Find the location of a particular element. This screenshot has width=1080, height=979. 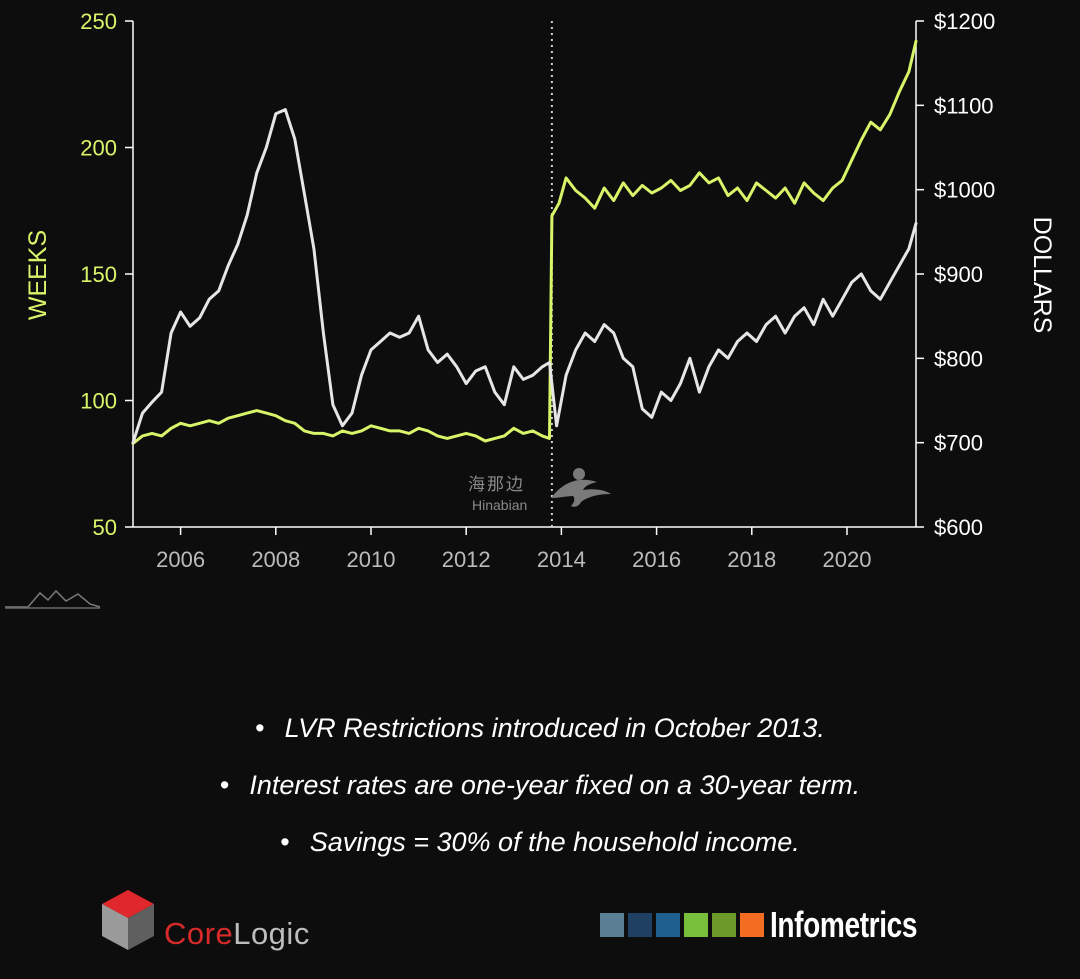

x-tick-label: 2018 is located at coordinates (751, 559).